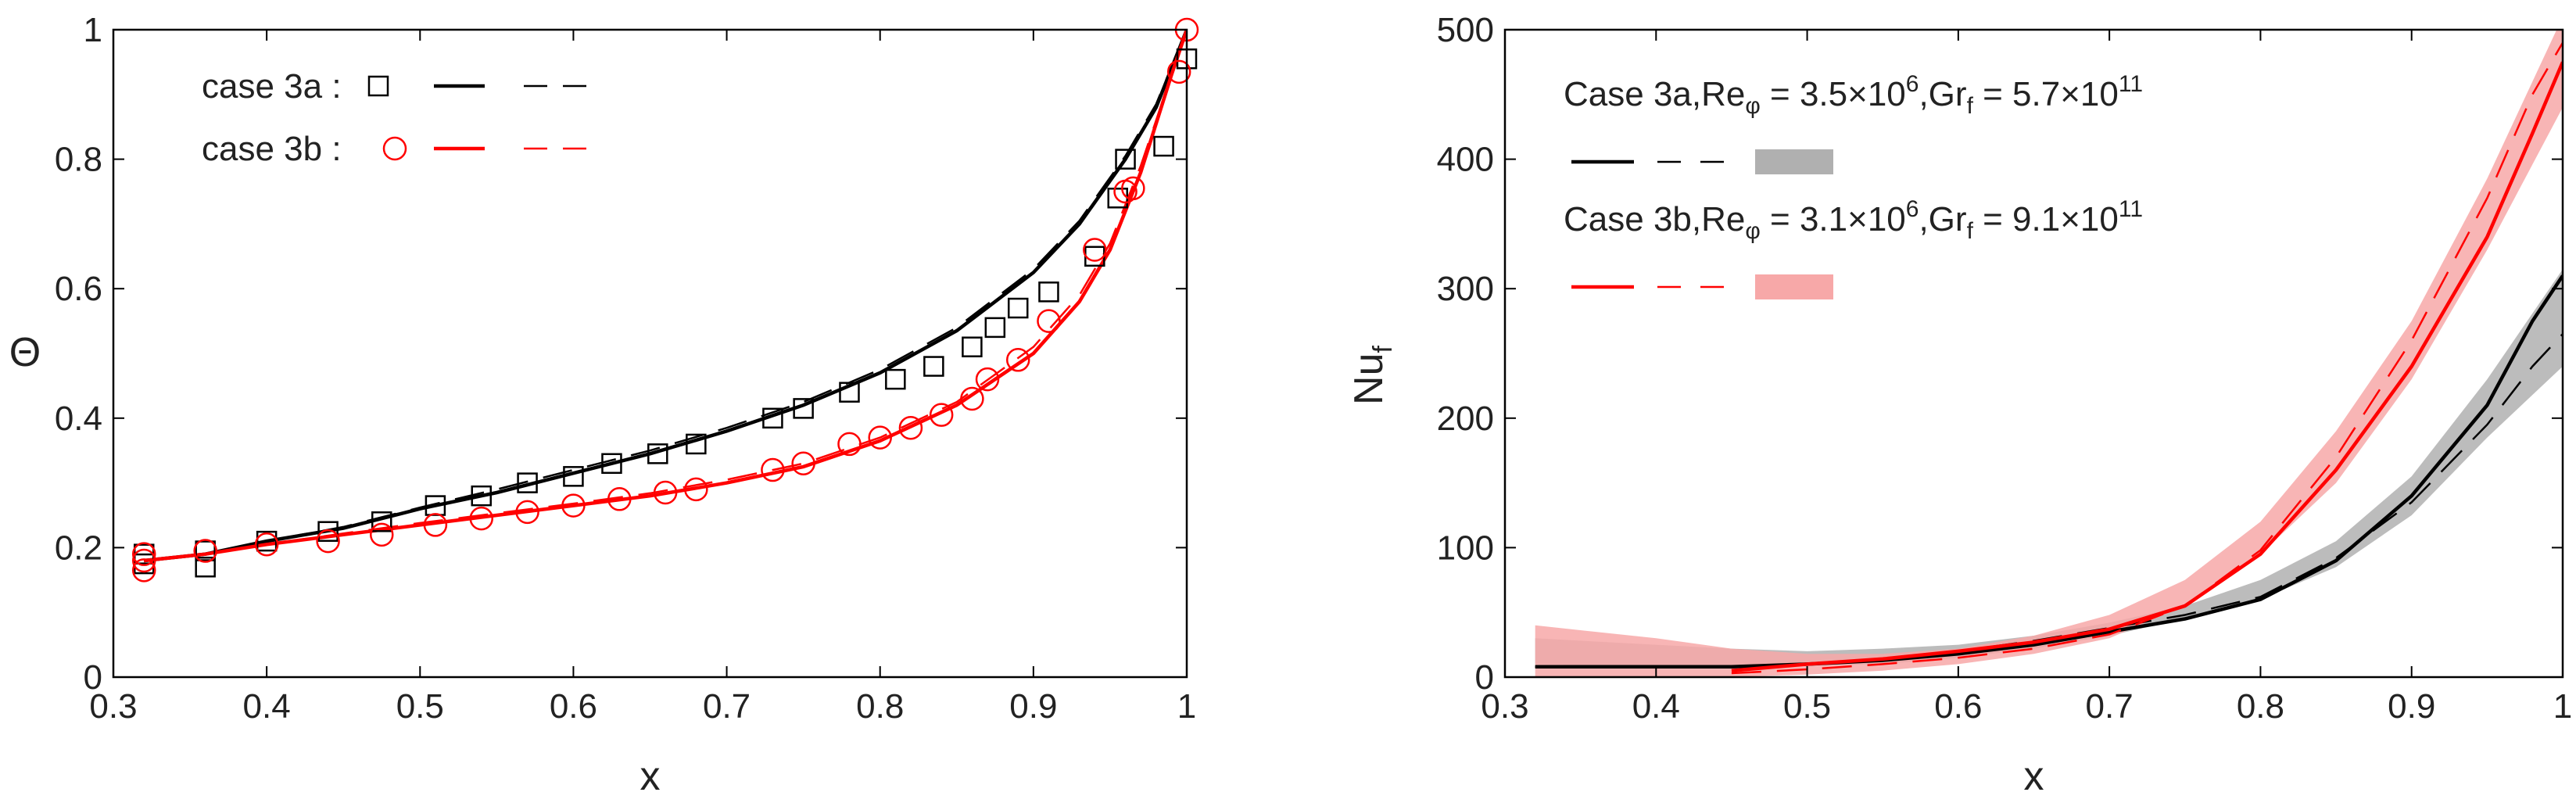  I want to click on y-tick-label: 200, so click(1465, 419).